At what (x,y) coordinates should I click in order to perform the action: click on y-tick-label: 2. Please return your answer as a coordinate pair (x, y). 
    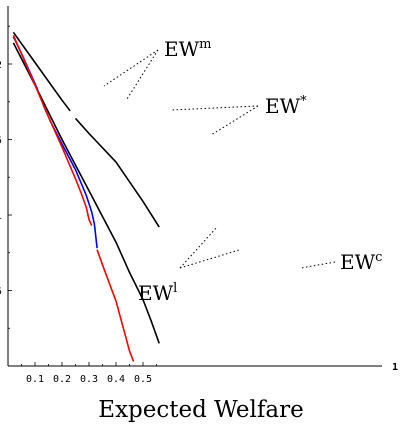
    Looking at the image, I should click on (1, 65).